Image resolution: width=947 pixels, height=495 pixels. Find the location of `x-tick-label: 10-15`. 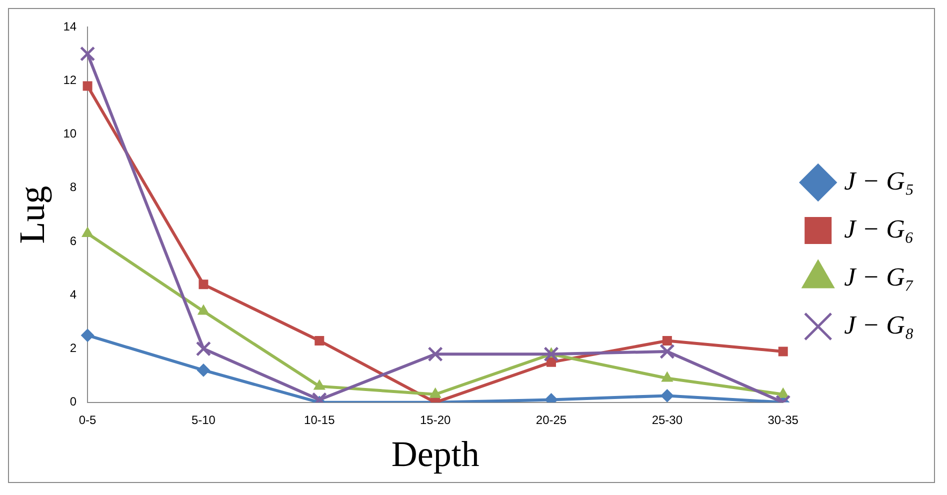

x-tick-label: 10-15 is located at coordinates (320, 419).